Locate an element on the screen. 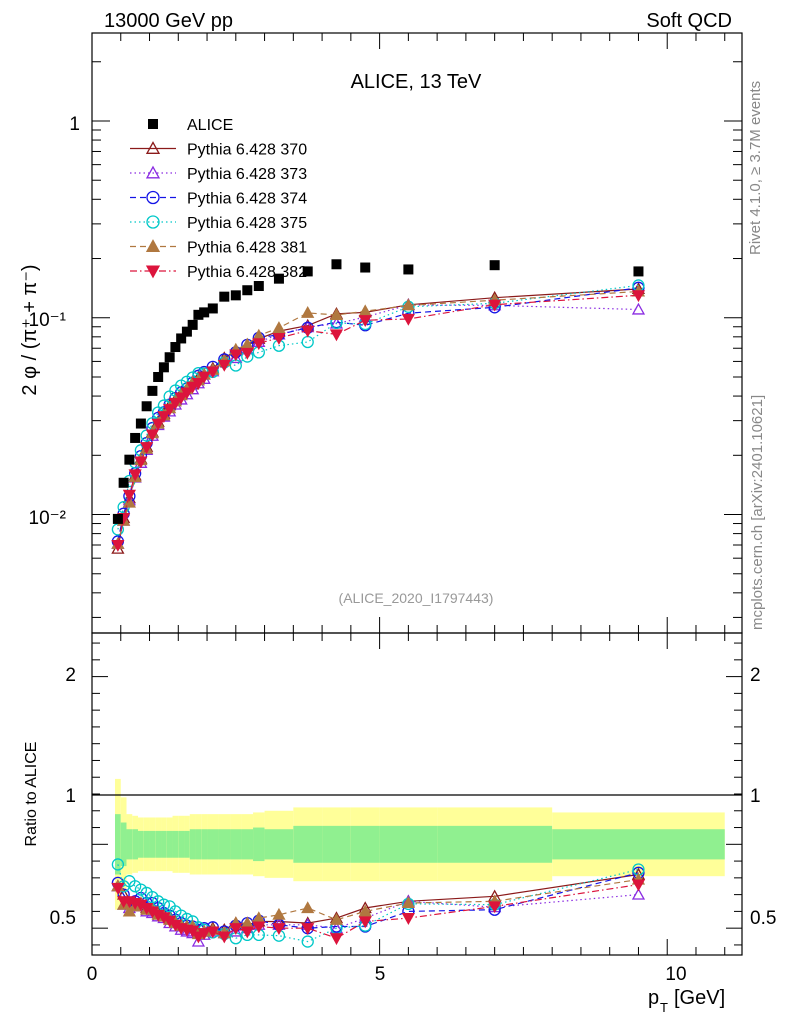 The height and width of the screenshot is (1024, 786). legend-item-pythia-6-428-374: Pythia 6.428 374 is located at coordinates (218, 199).